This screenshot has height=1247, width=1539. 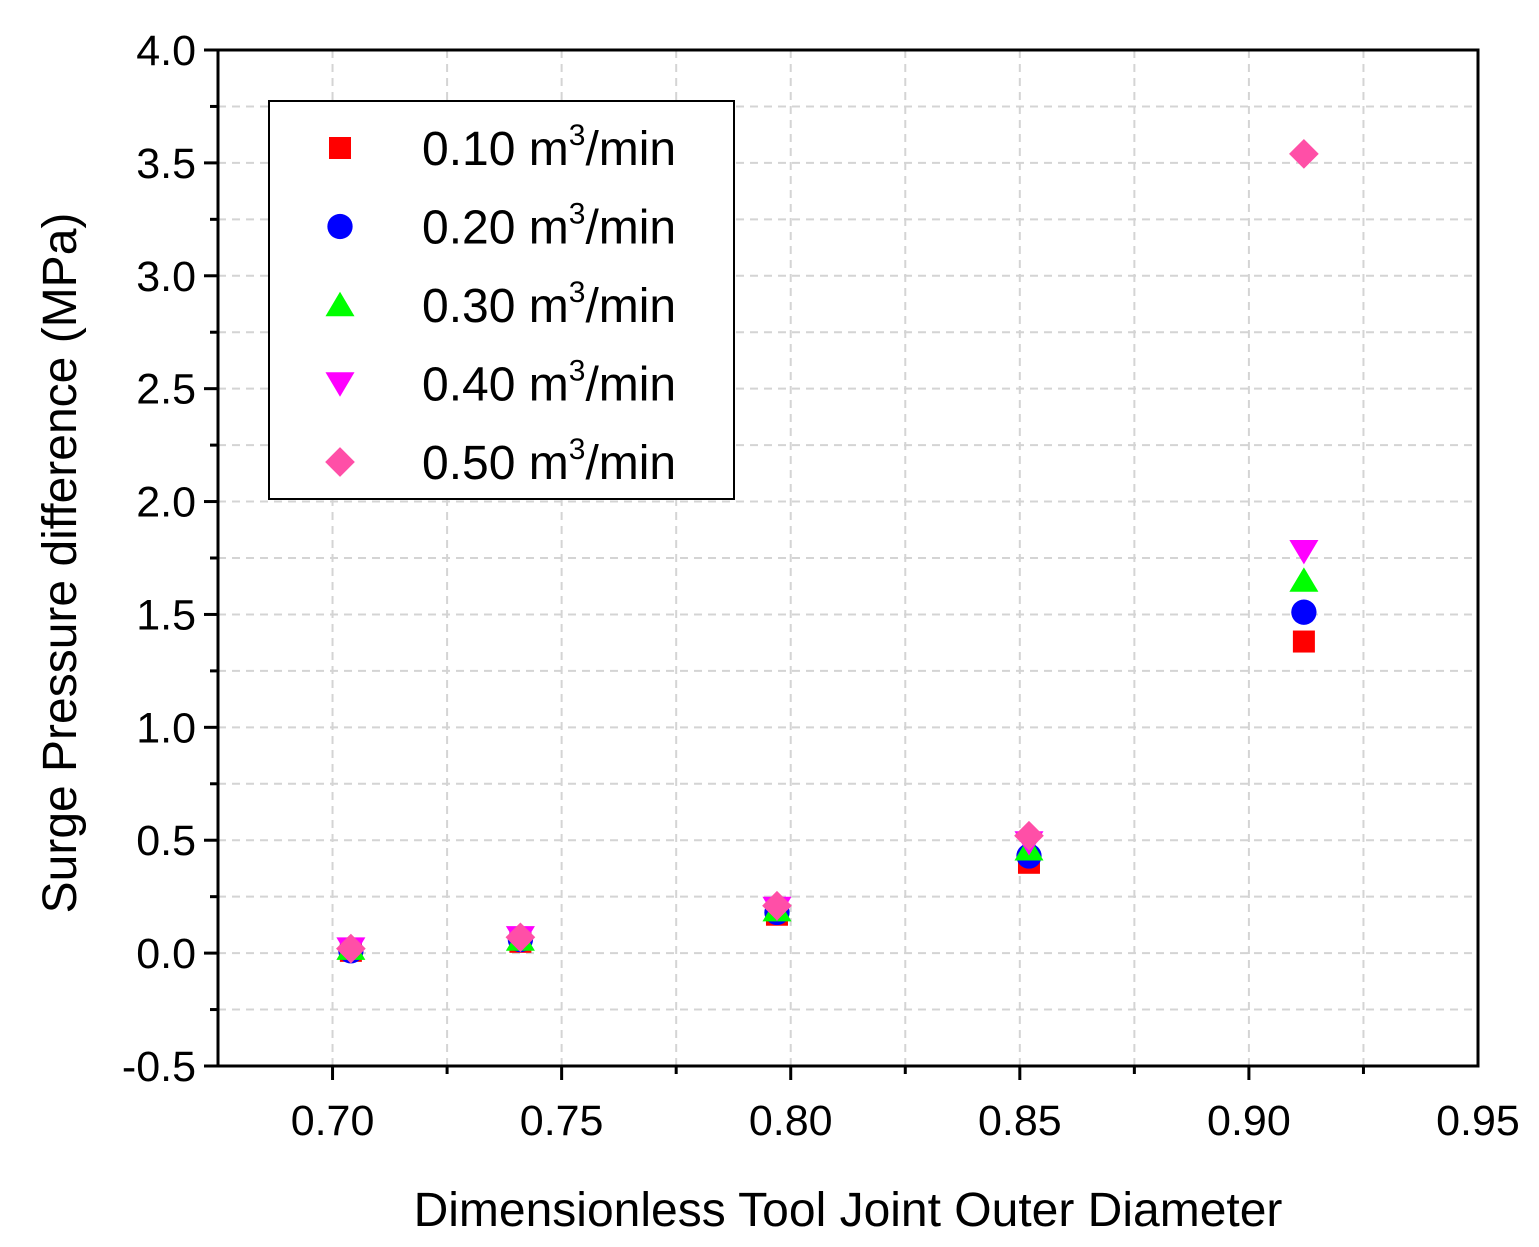 I want to click on y-tick-label: 3.5, so click(x=166, y=164).